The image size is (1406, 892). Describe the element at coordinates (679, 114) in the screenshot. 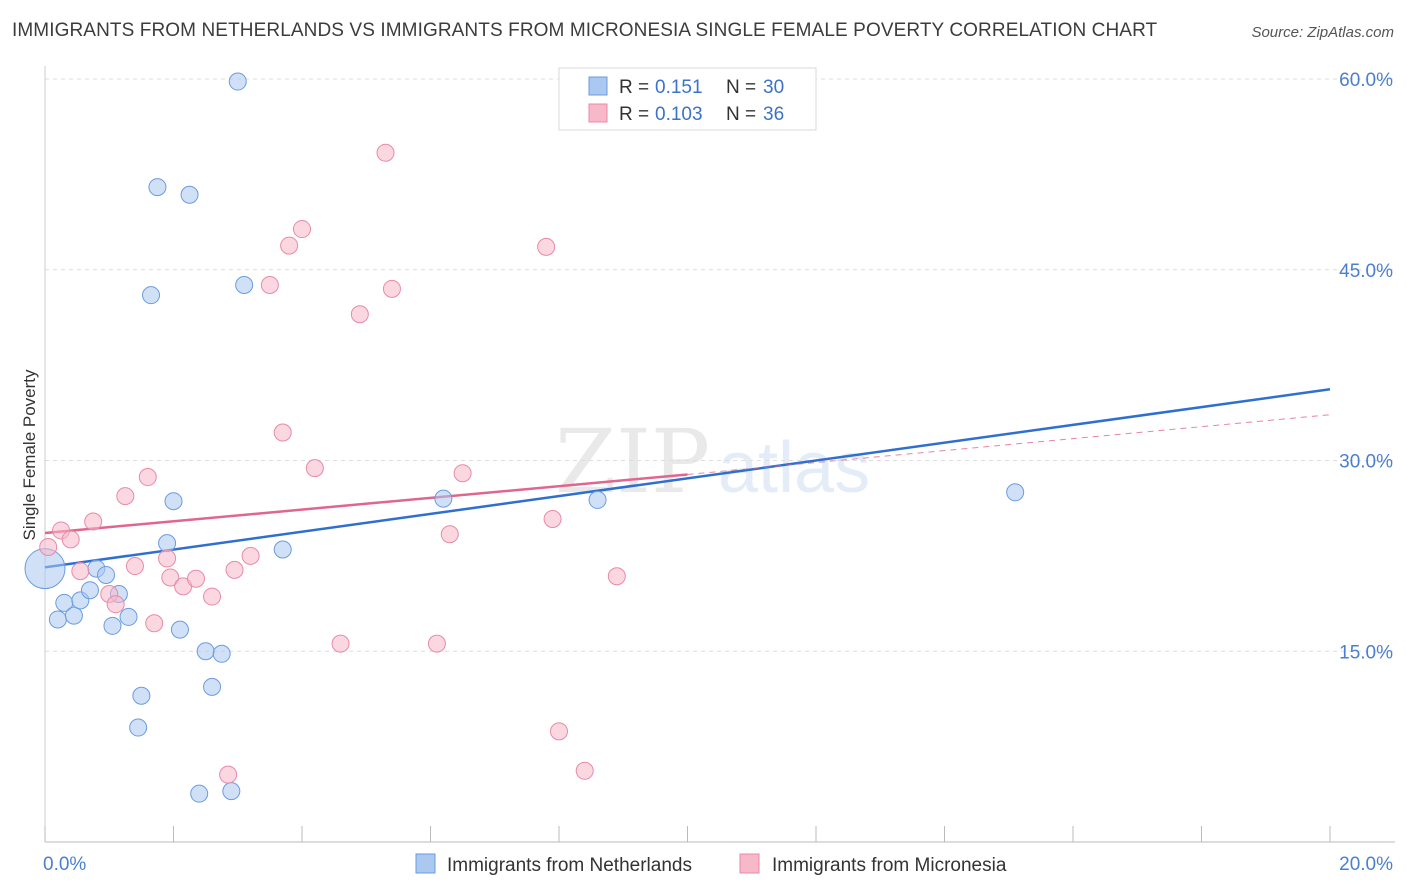

I see `stats-r-value-micronesia: 0.103` at that location.